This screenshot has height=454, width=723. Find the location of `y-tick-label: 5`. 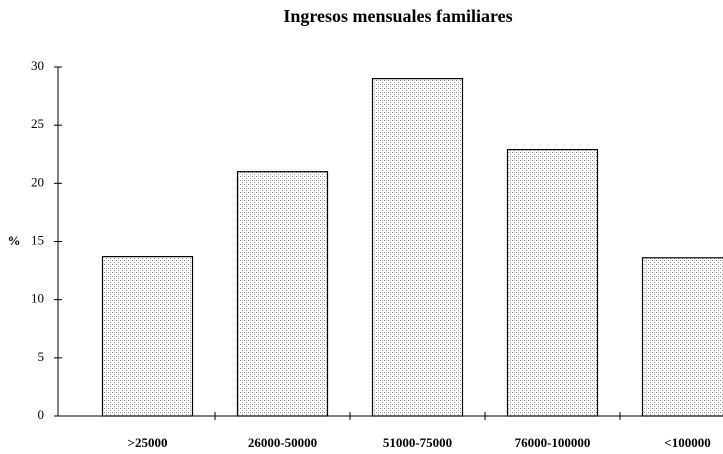

y-tick-label: 5 is located at coordinates (41, 356).